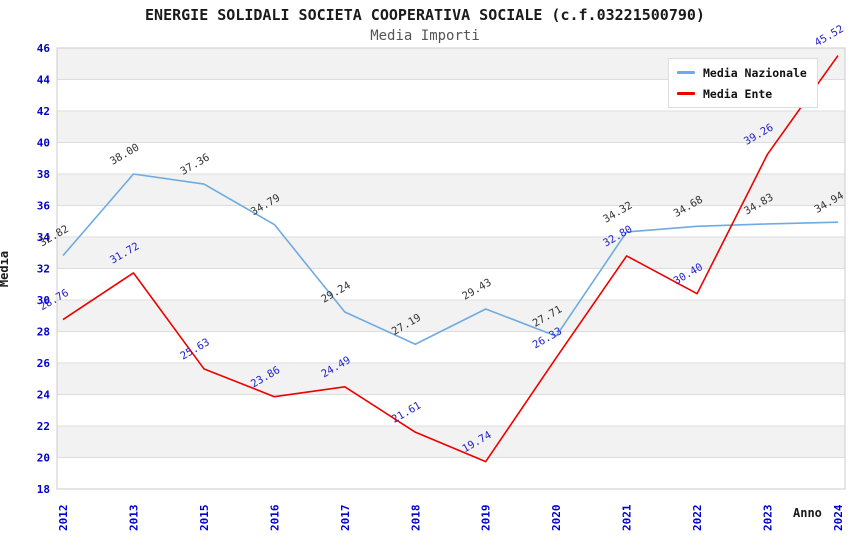  I want to click on chart-subtitle: Media Importi, so click(425, 36).